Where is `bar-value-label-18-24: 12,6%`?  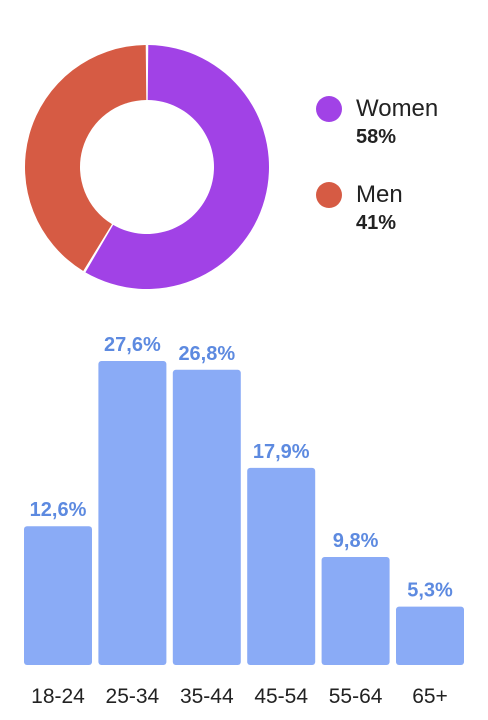 bar-value-label-18-24: 12,6% is located at coordinates (58, 510).